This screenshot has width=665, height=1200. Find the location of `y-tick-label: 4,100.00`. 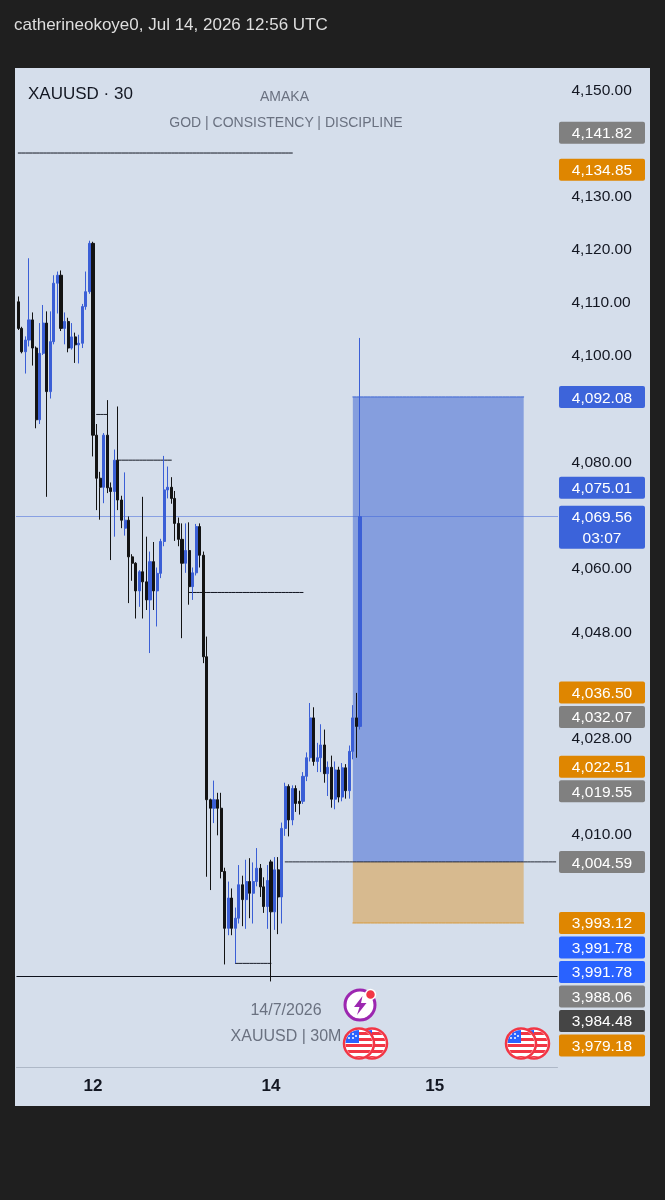

y-tick-label: 4,100.00 is located at coordinates (602, 355).